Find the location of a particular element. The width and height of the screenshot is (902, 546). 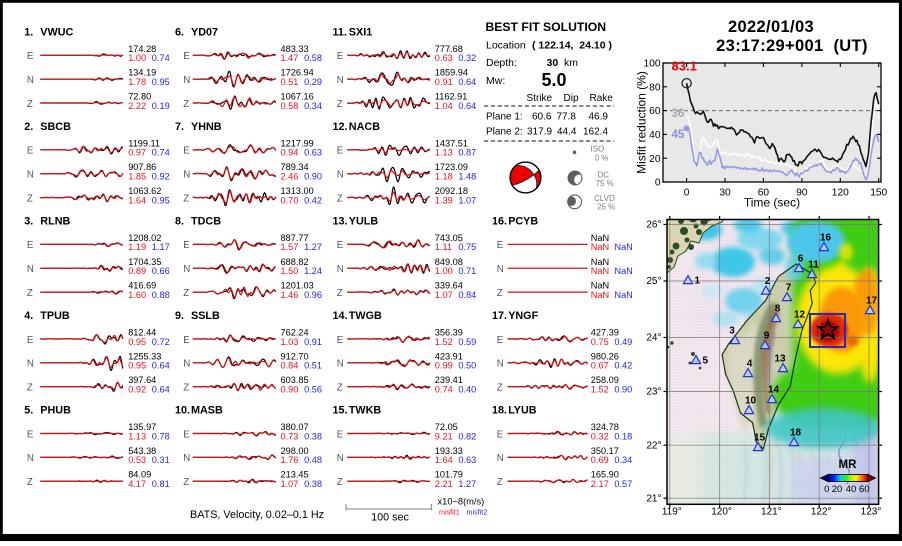

svg-text: 2022/01/03 is located at coordinates (771, 27).